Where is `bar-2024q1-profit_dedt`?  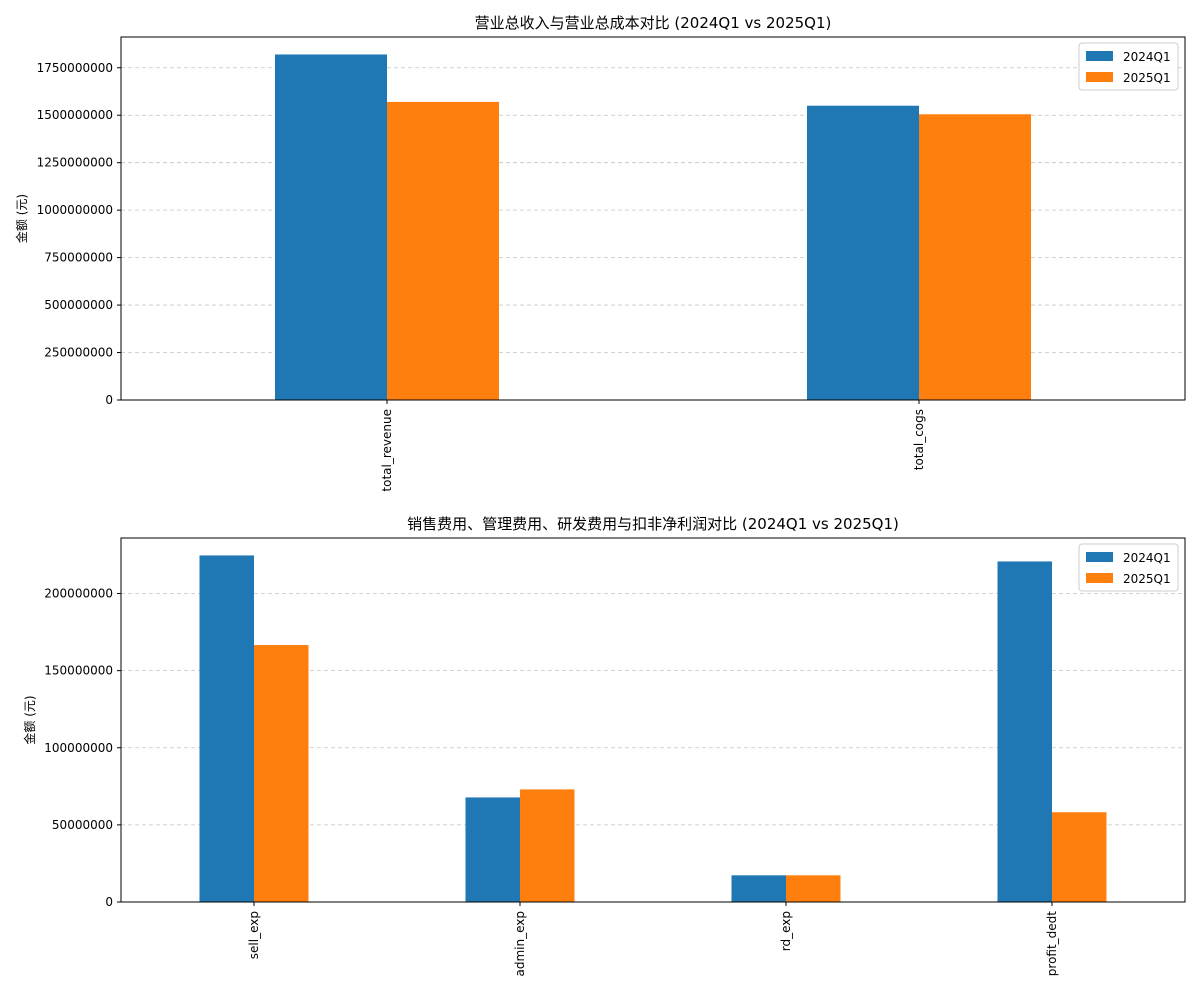
bar-2024q1-profit_dedt is located at coordinates (1024, 731).